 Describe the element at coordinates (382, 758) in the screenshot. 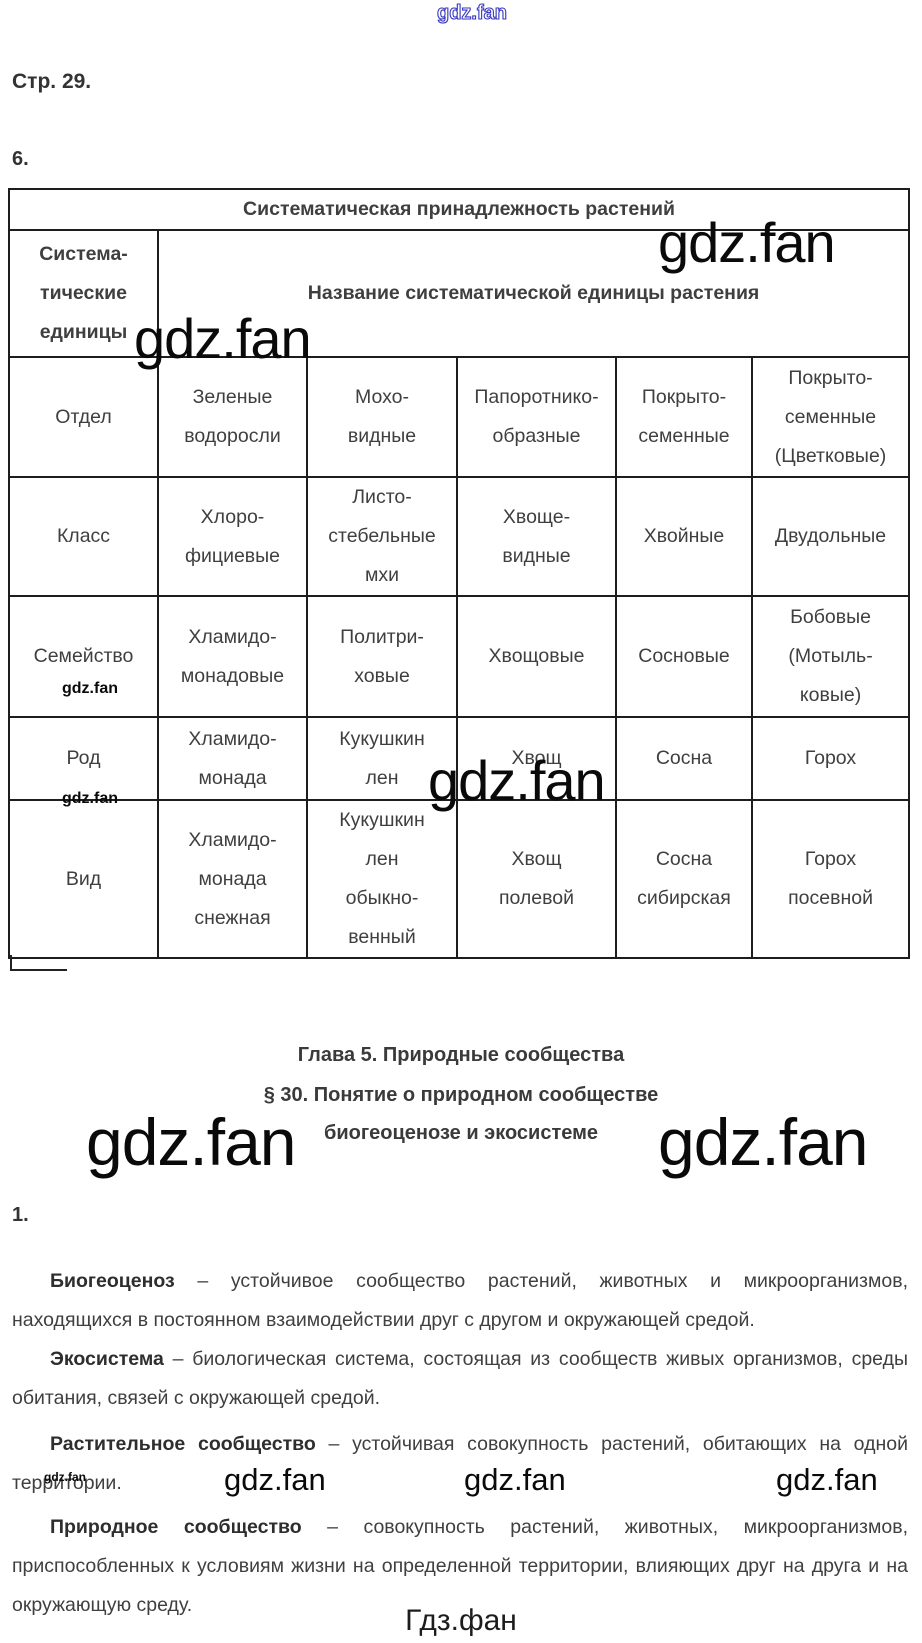

I see `table-cell: Кукушкин лен` at that location.